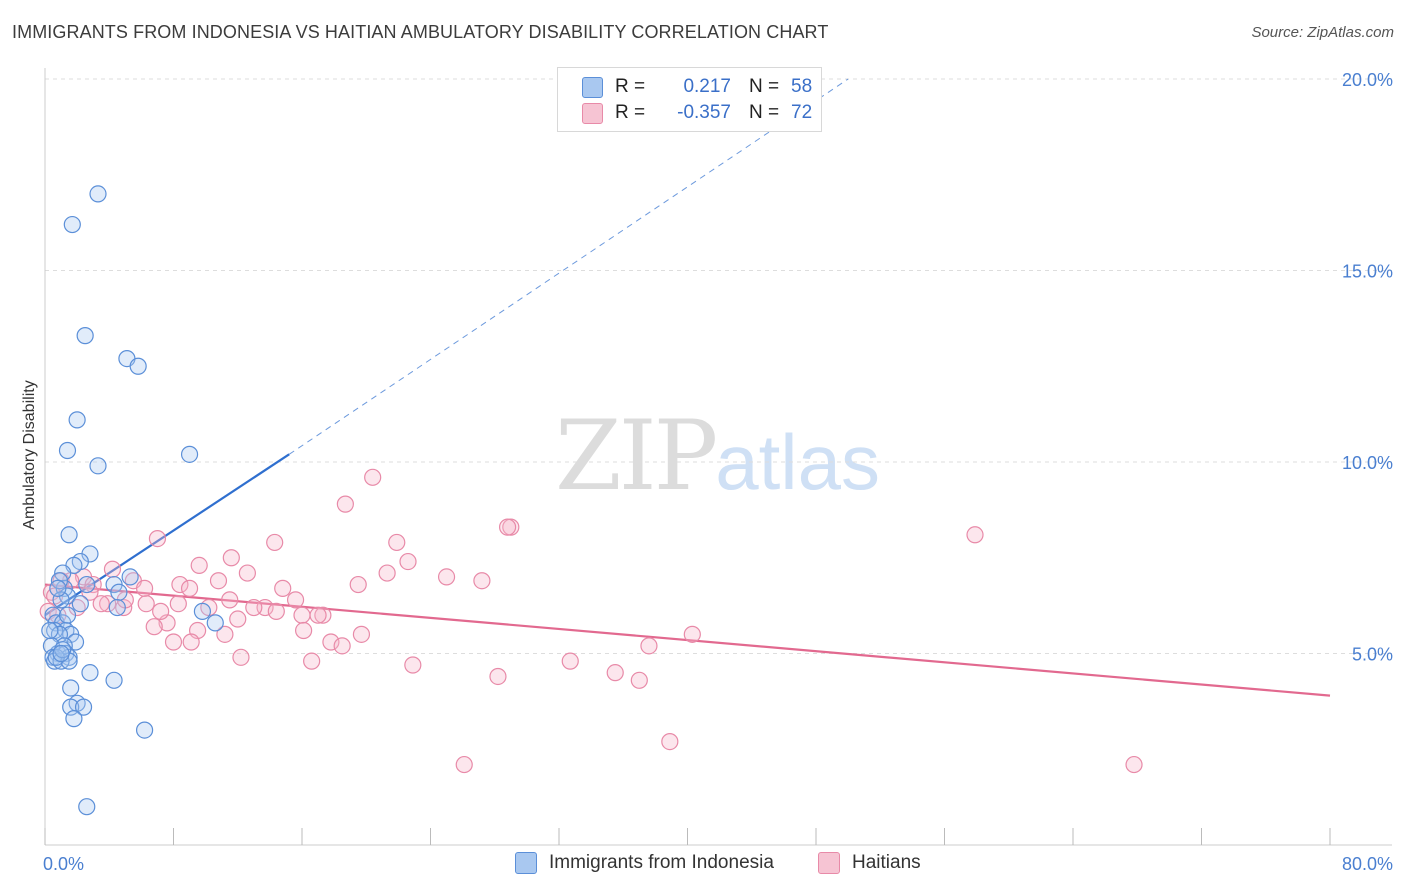 This screenshot has height=892, width=1406. Describe the element at coordinates (63, 864) in the screenshot. I see `x-tick-label: 0.0%` at that location.